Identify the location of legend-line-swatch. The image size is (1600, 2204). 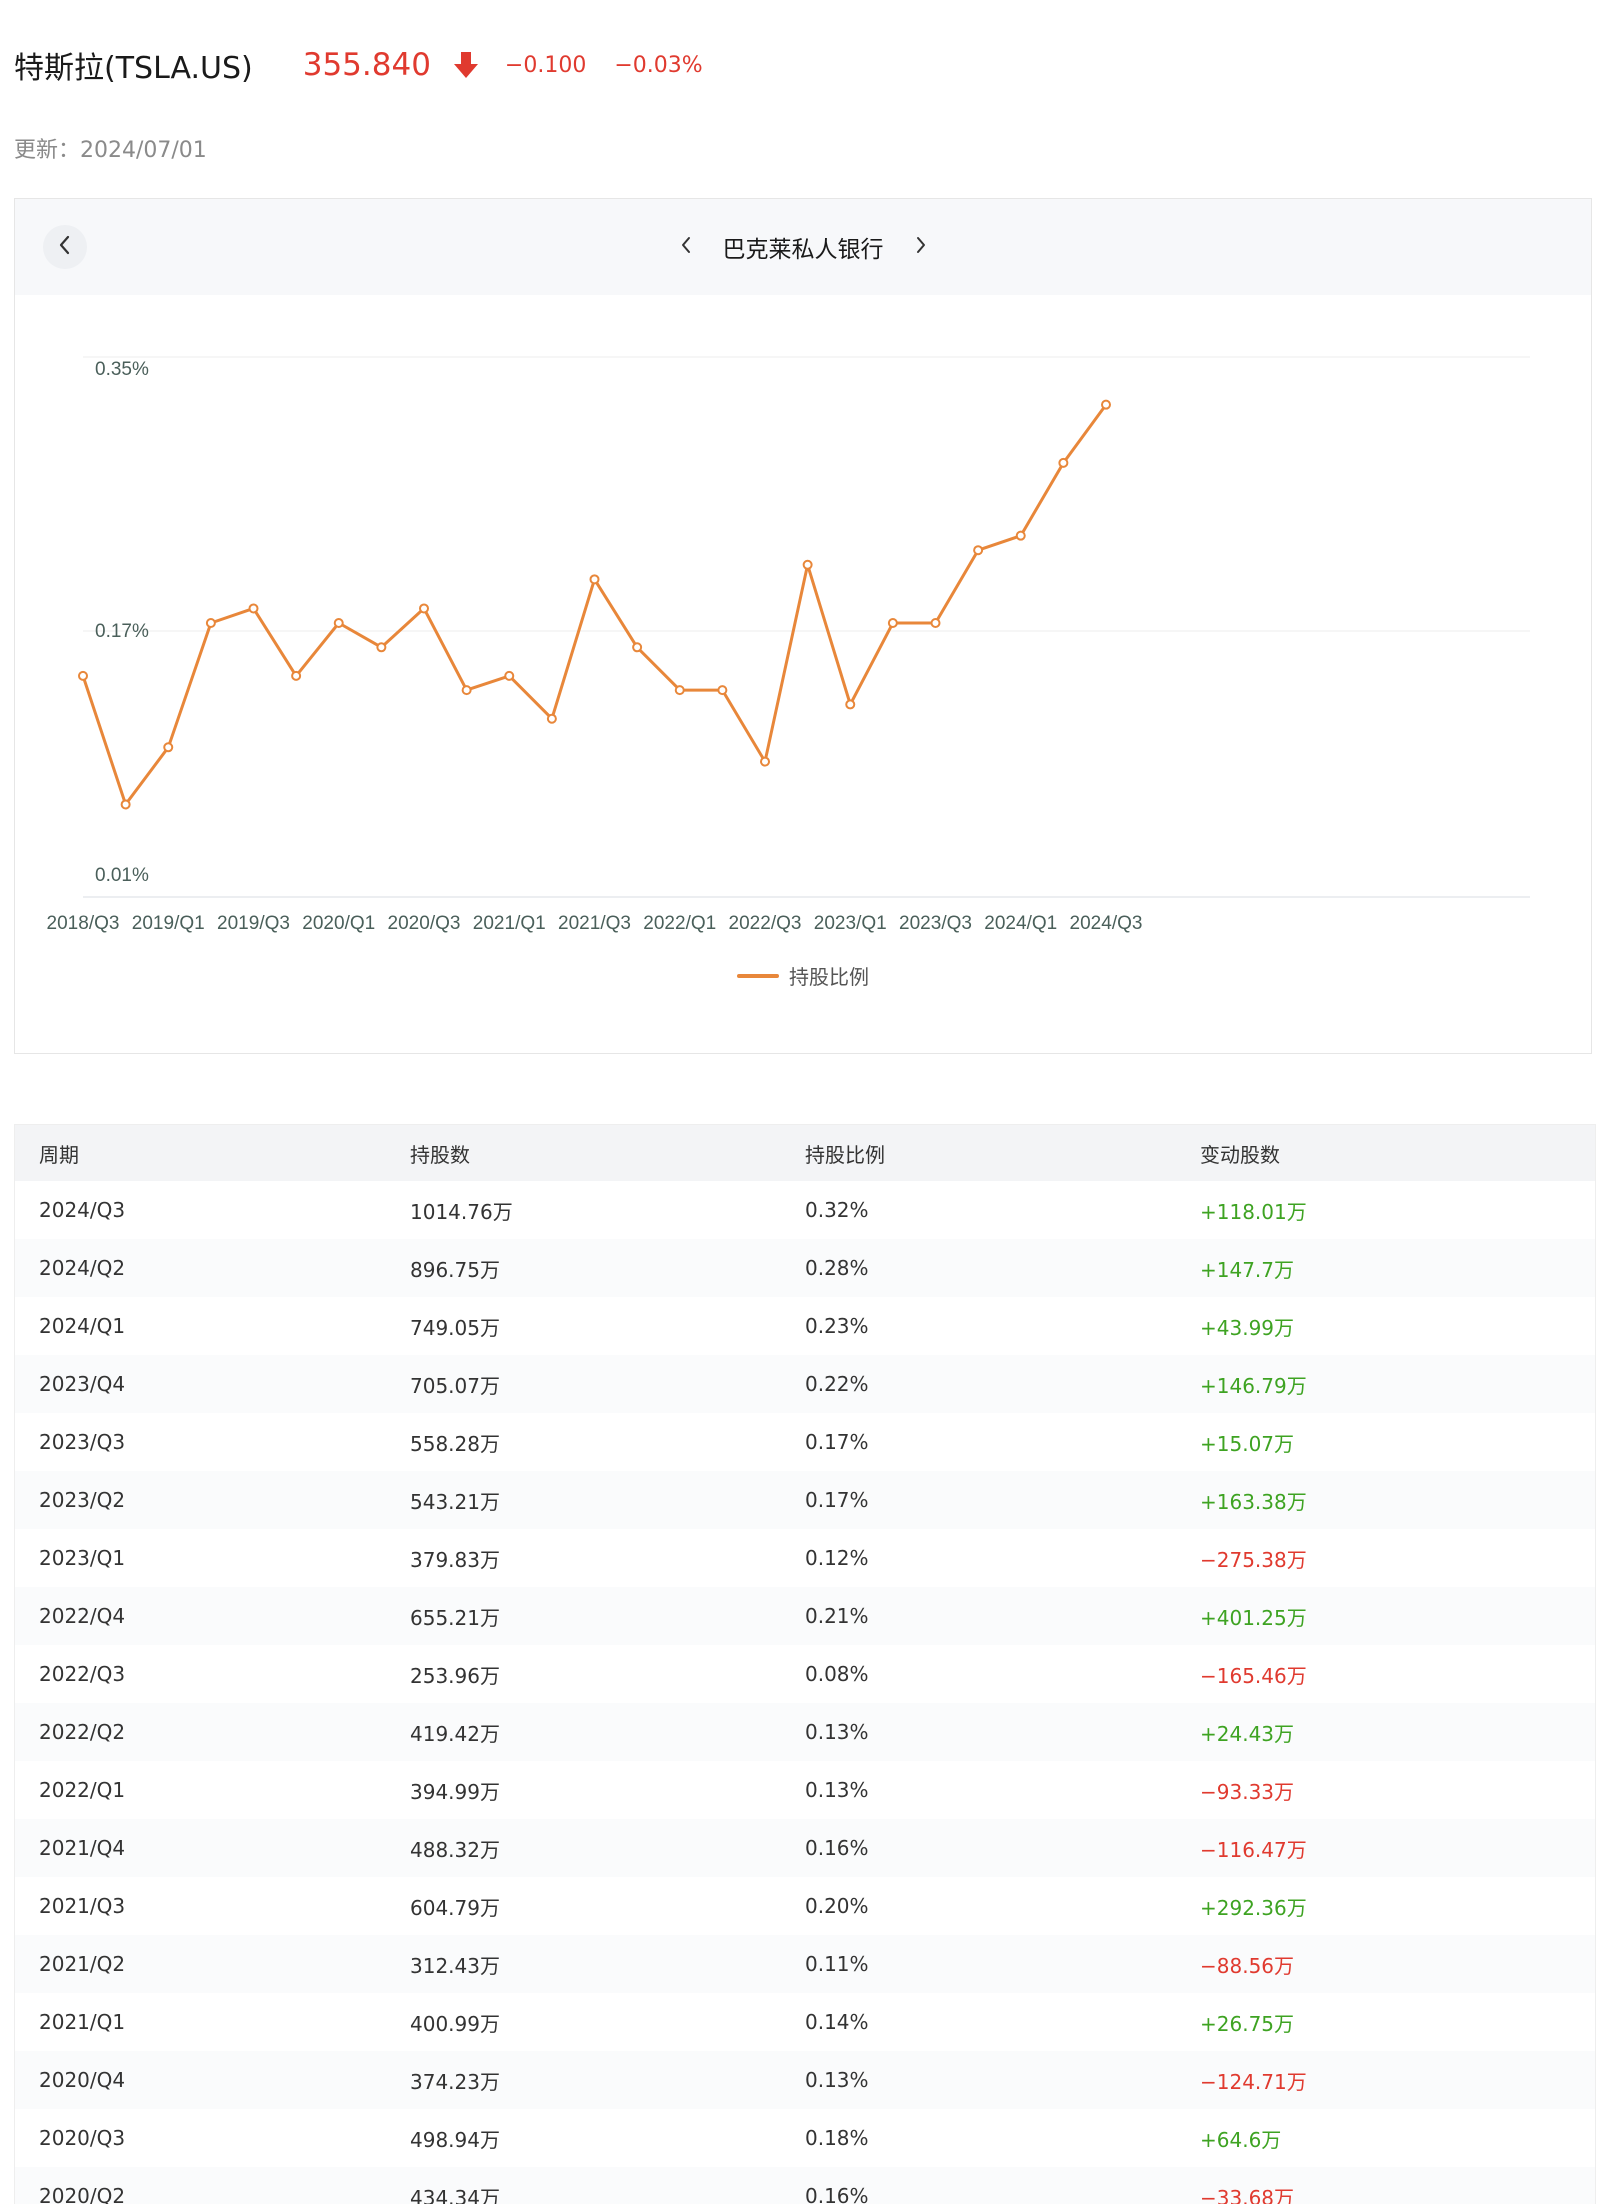
(758, 975).